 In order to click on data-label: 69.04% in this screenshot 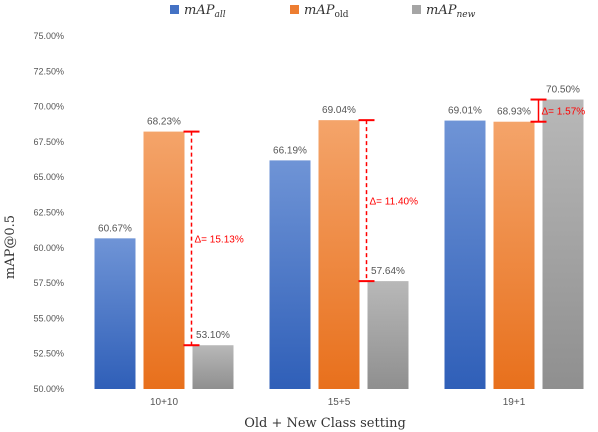, I will do `click(339, 110)`.